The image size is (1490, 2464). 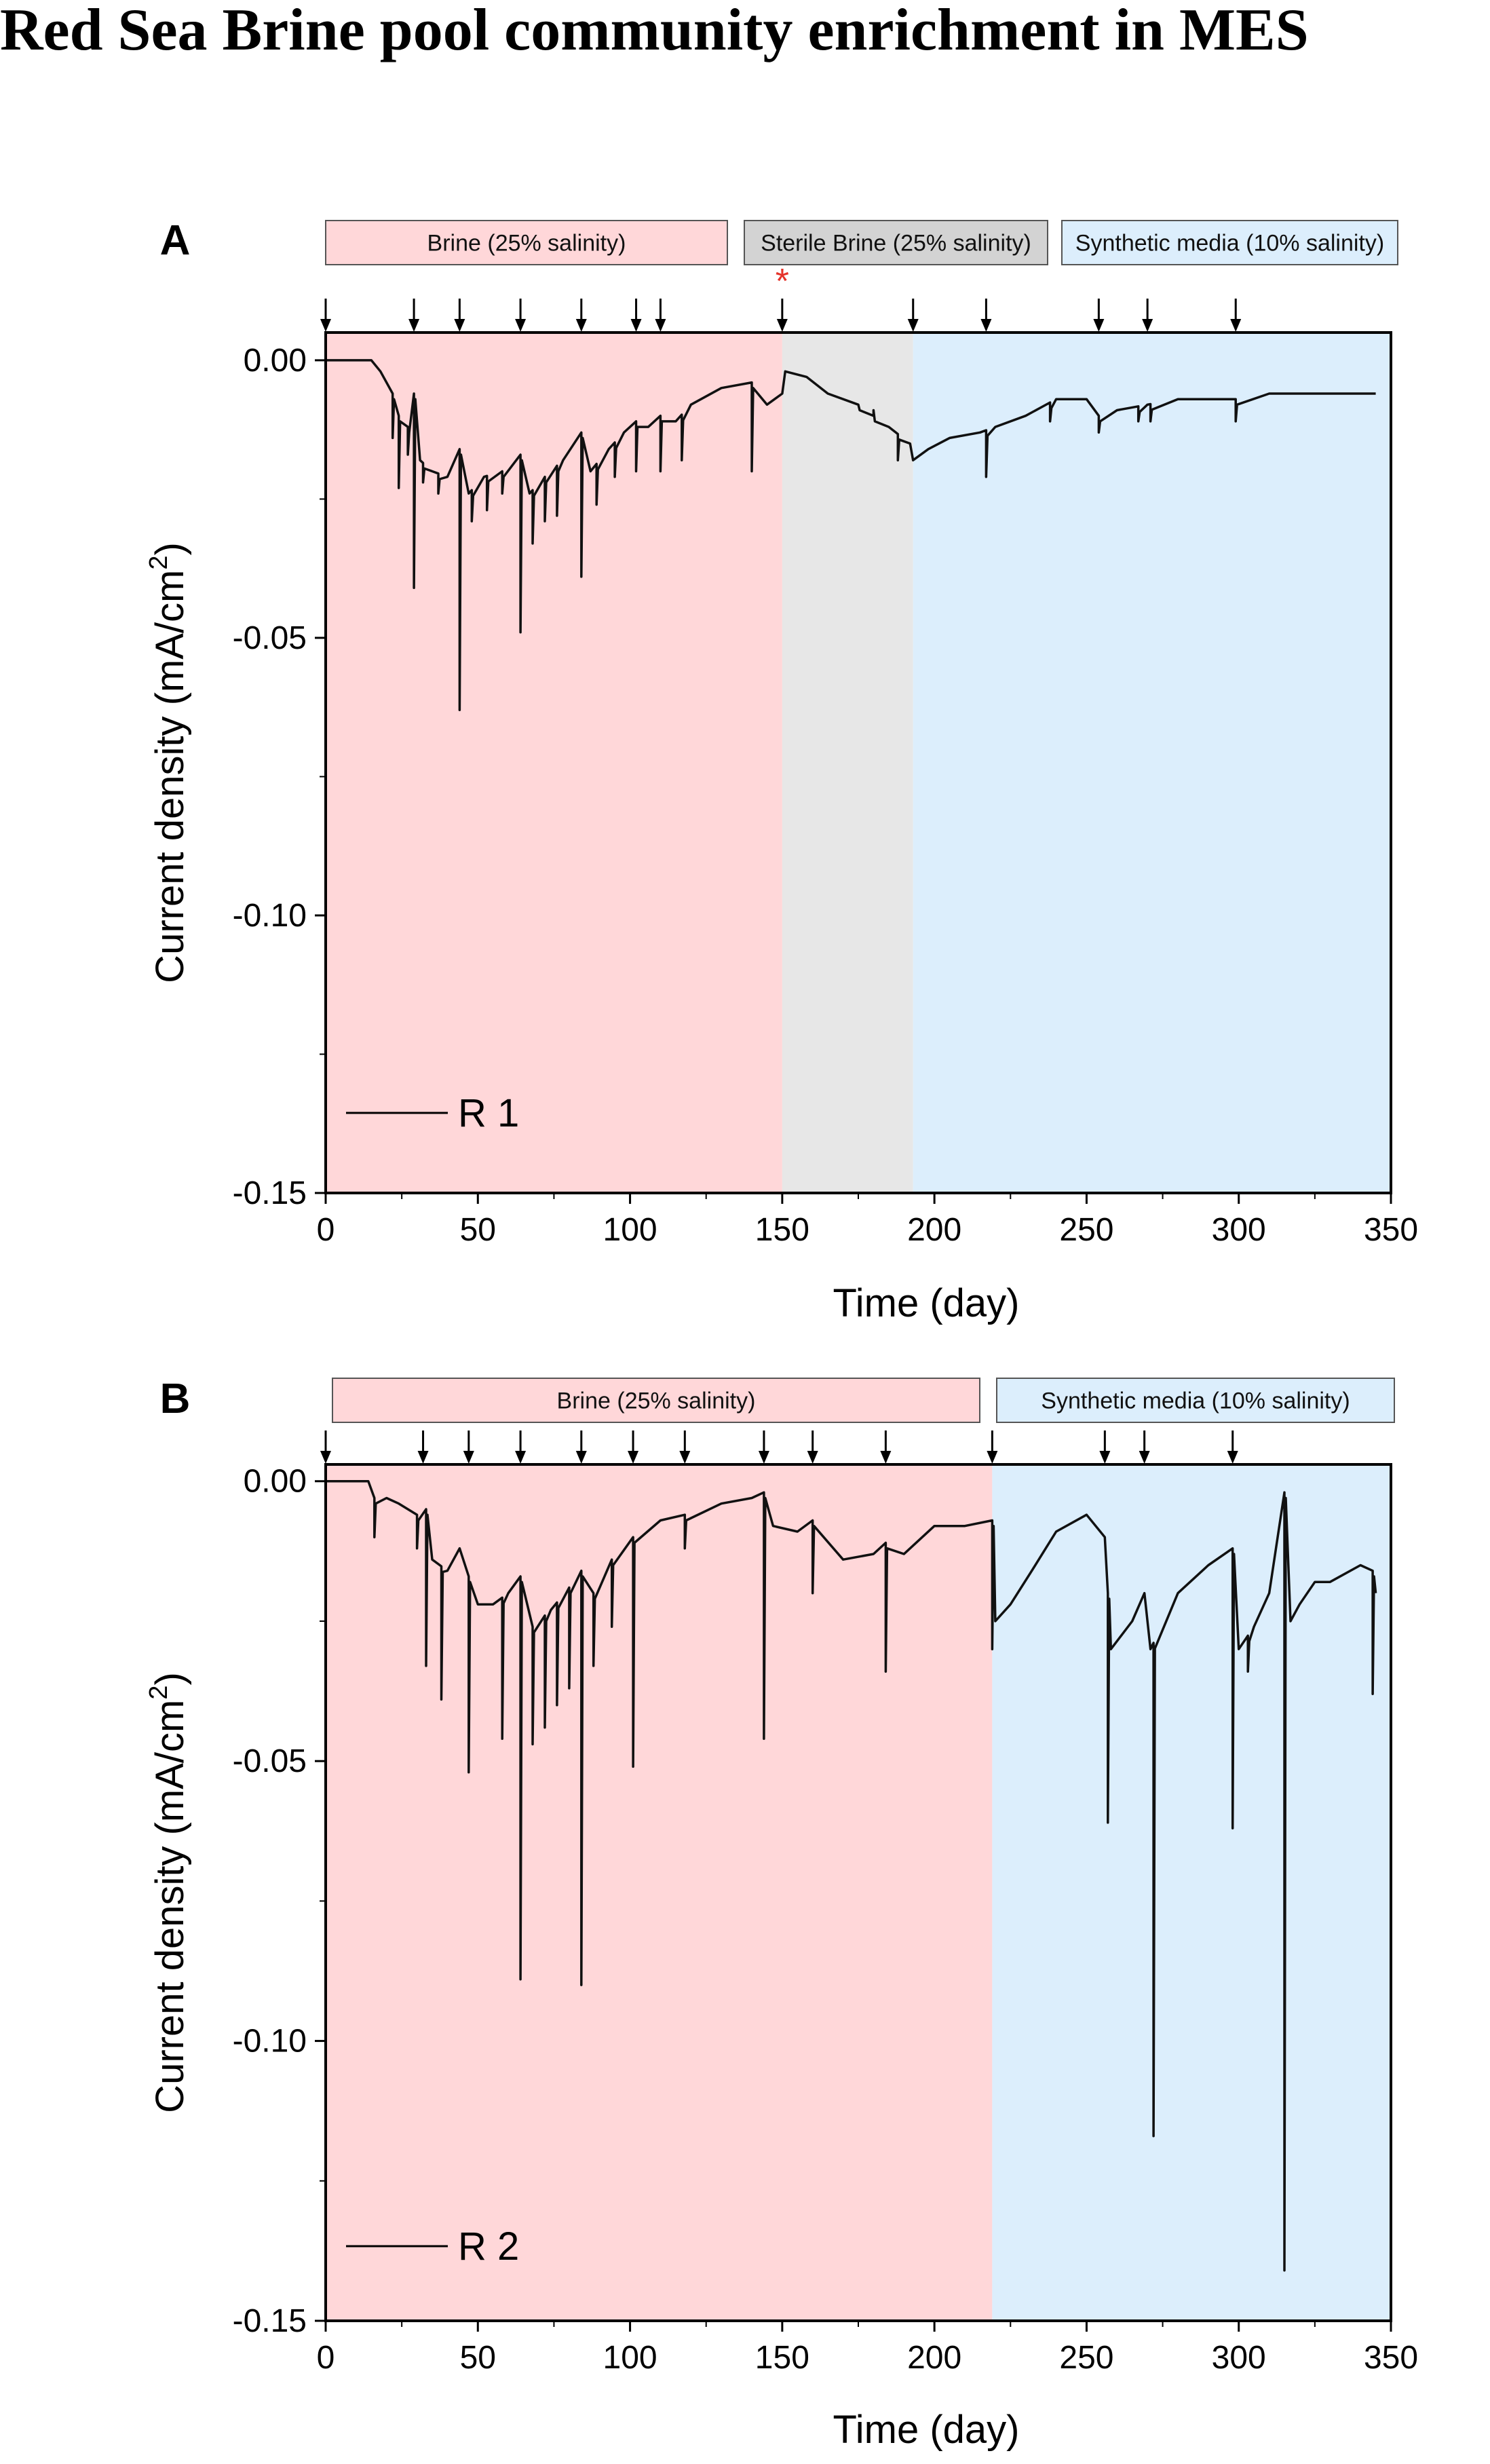 I want to click on y-axis-label: Current density (mA/cm2), so click(x=168, y=763).